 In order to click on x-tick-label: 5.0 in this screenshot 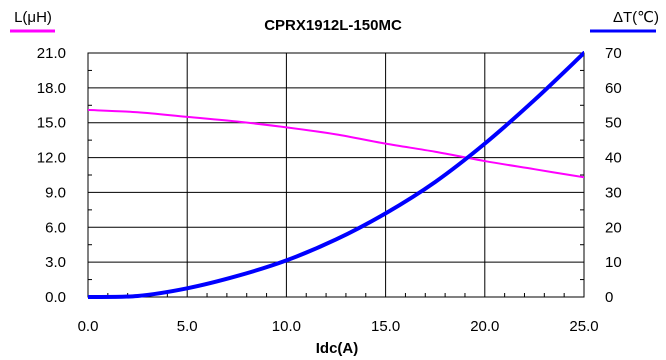, I will do `click(187, 326)`.